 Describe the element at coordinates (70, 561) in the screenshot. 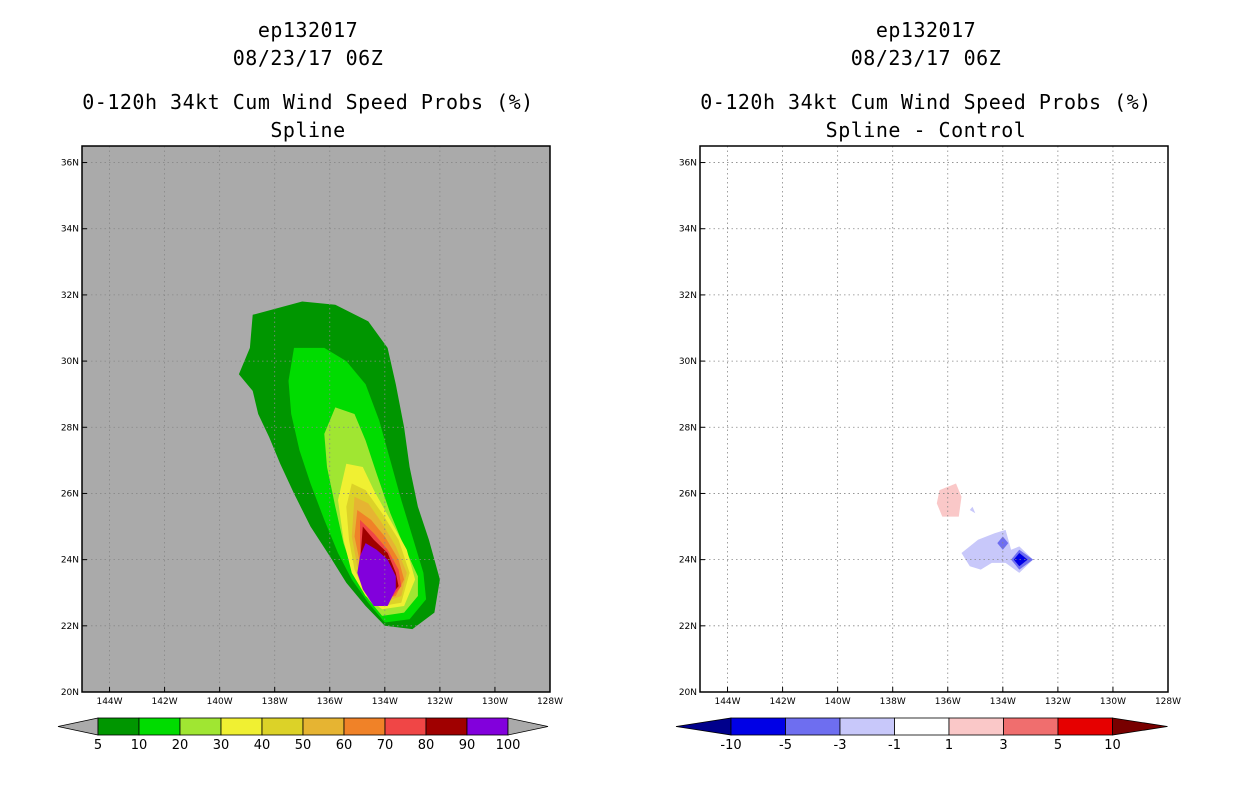

I see `left-y-tick-label: 24N` at that location.